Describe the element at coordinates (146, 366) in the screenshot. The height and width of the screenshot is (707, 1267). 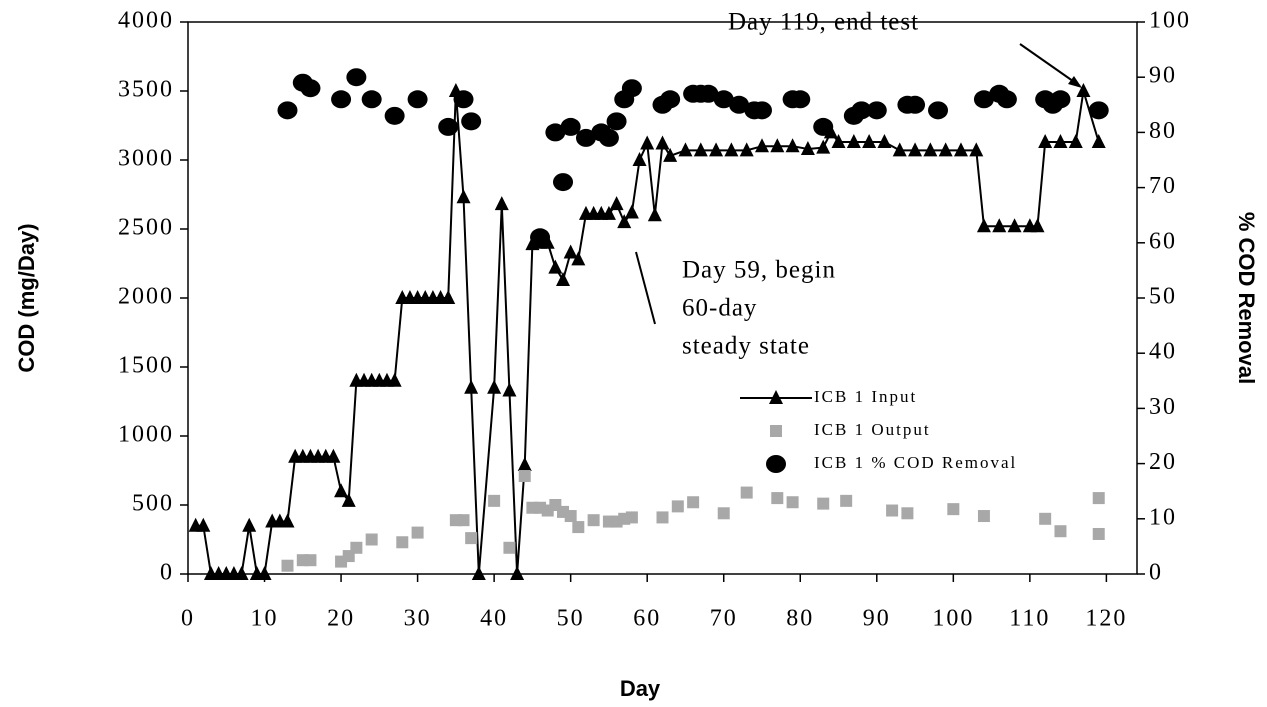
I see `y-tick-label: 1500` at that location.